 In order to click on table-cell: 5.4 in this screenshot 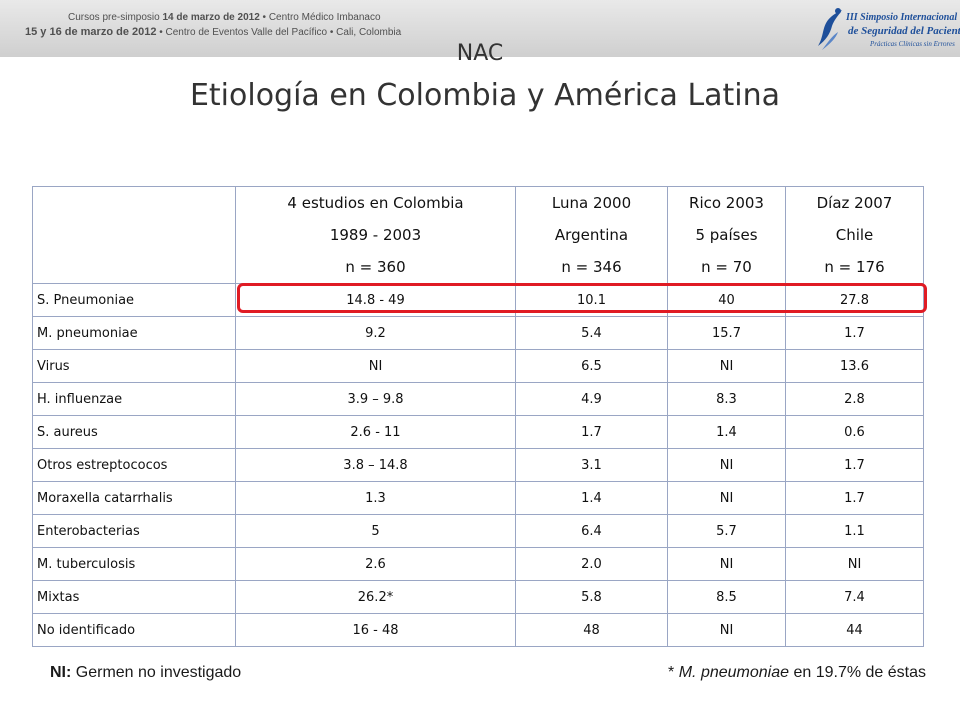, I will do `click(591, 333)`.